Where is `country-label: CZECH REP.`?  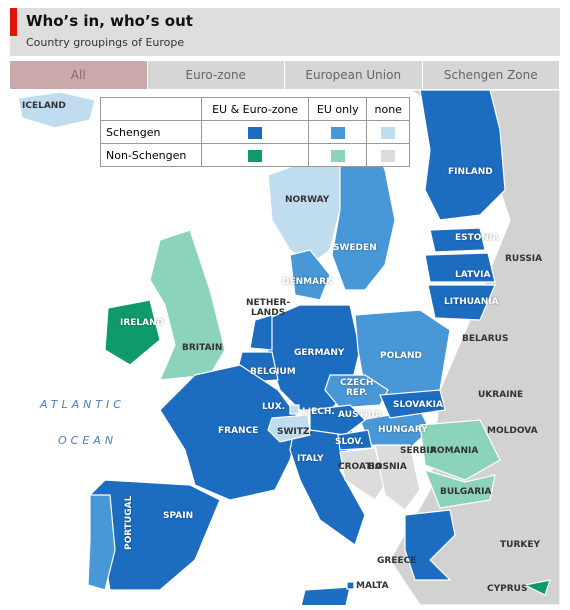
country-label: CZECH REP. is located at coordinates (357, 388).